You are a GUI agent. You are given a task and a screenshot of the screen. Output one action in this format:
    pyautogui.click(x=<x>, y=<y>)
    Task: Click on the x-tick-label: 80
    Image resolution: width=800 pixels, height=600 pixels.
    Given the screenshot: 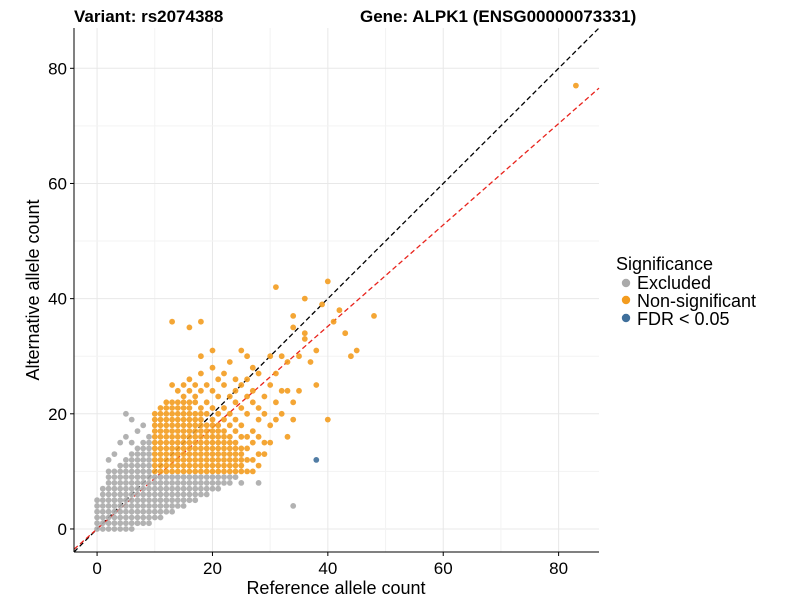 What is the action you would take?
    pyautogui.click(x=558, y=568)
    